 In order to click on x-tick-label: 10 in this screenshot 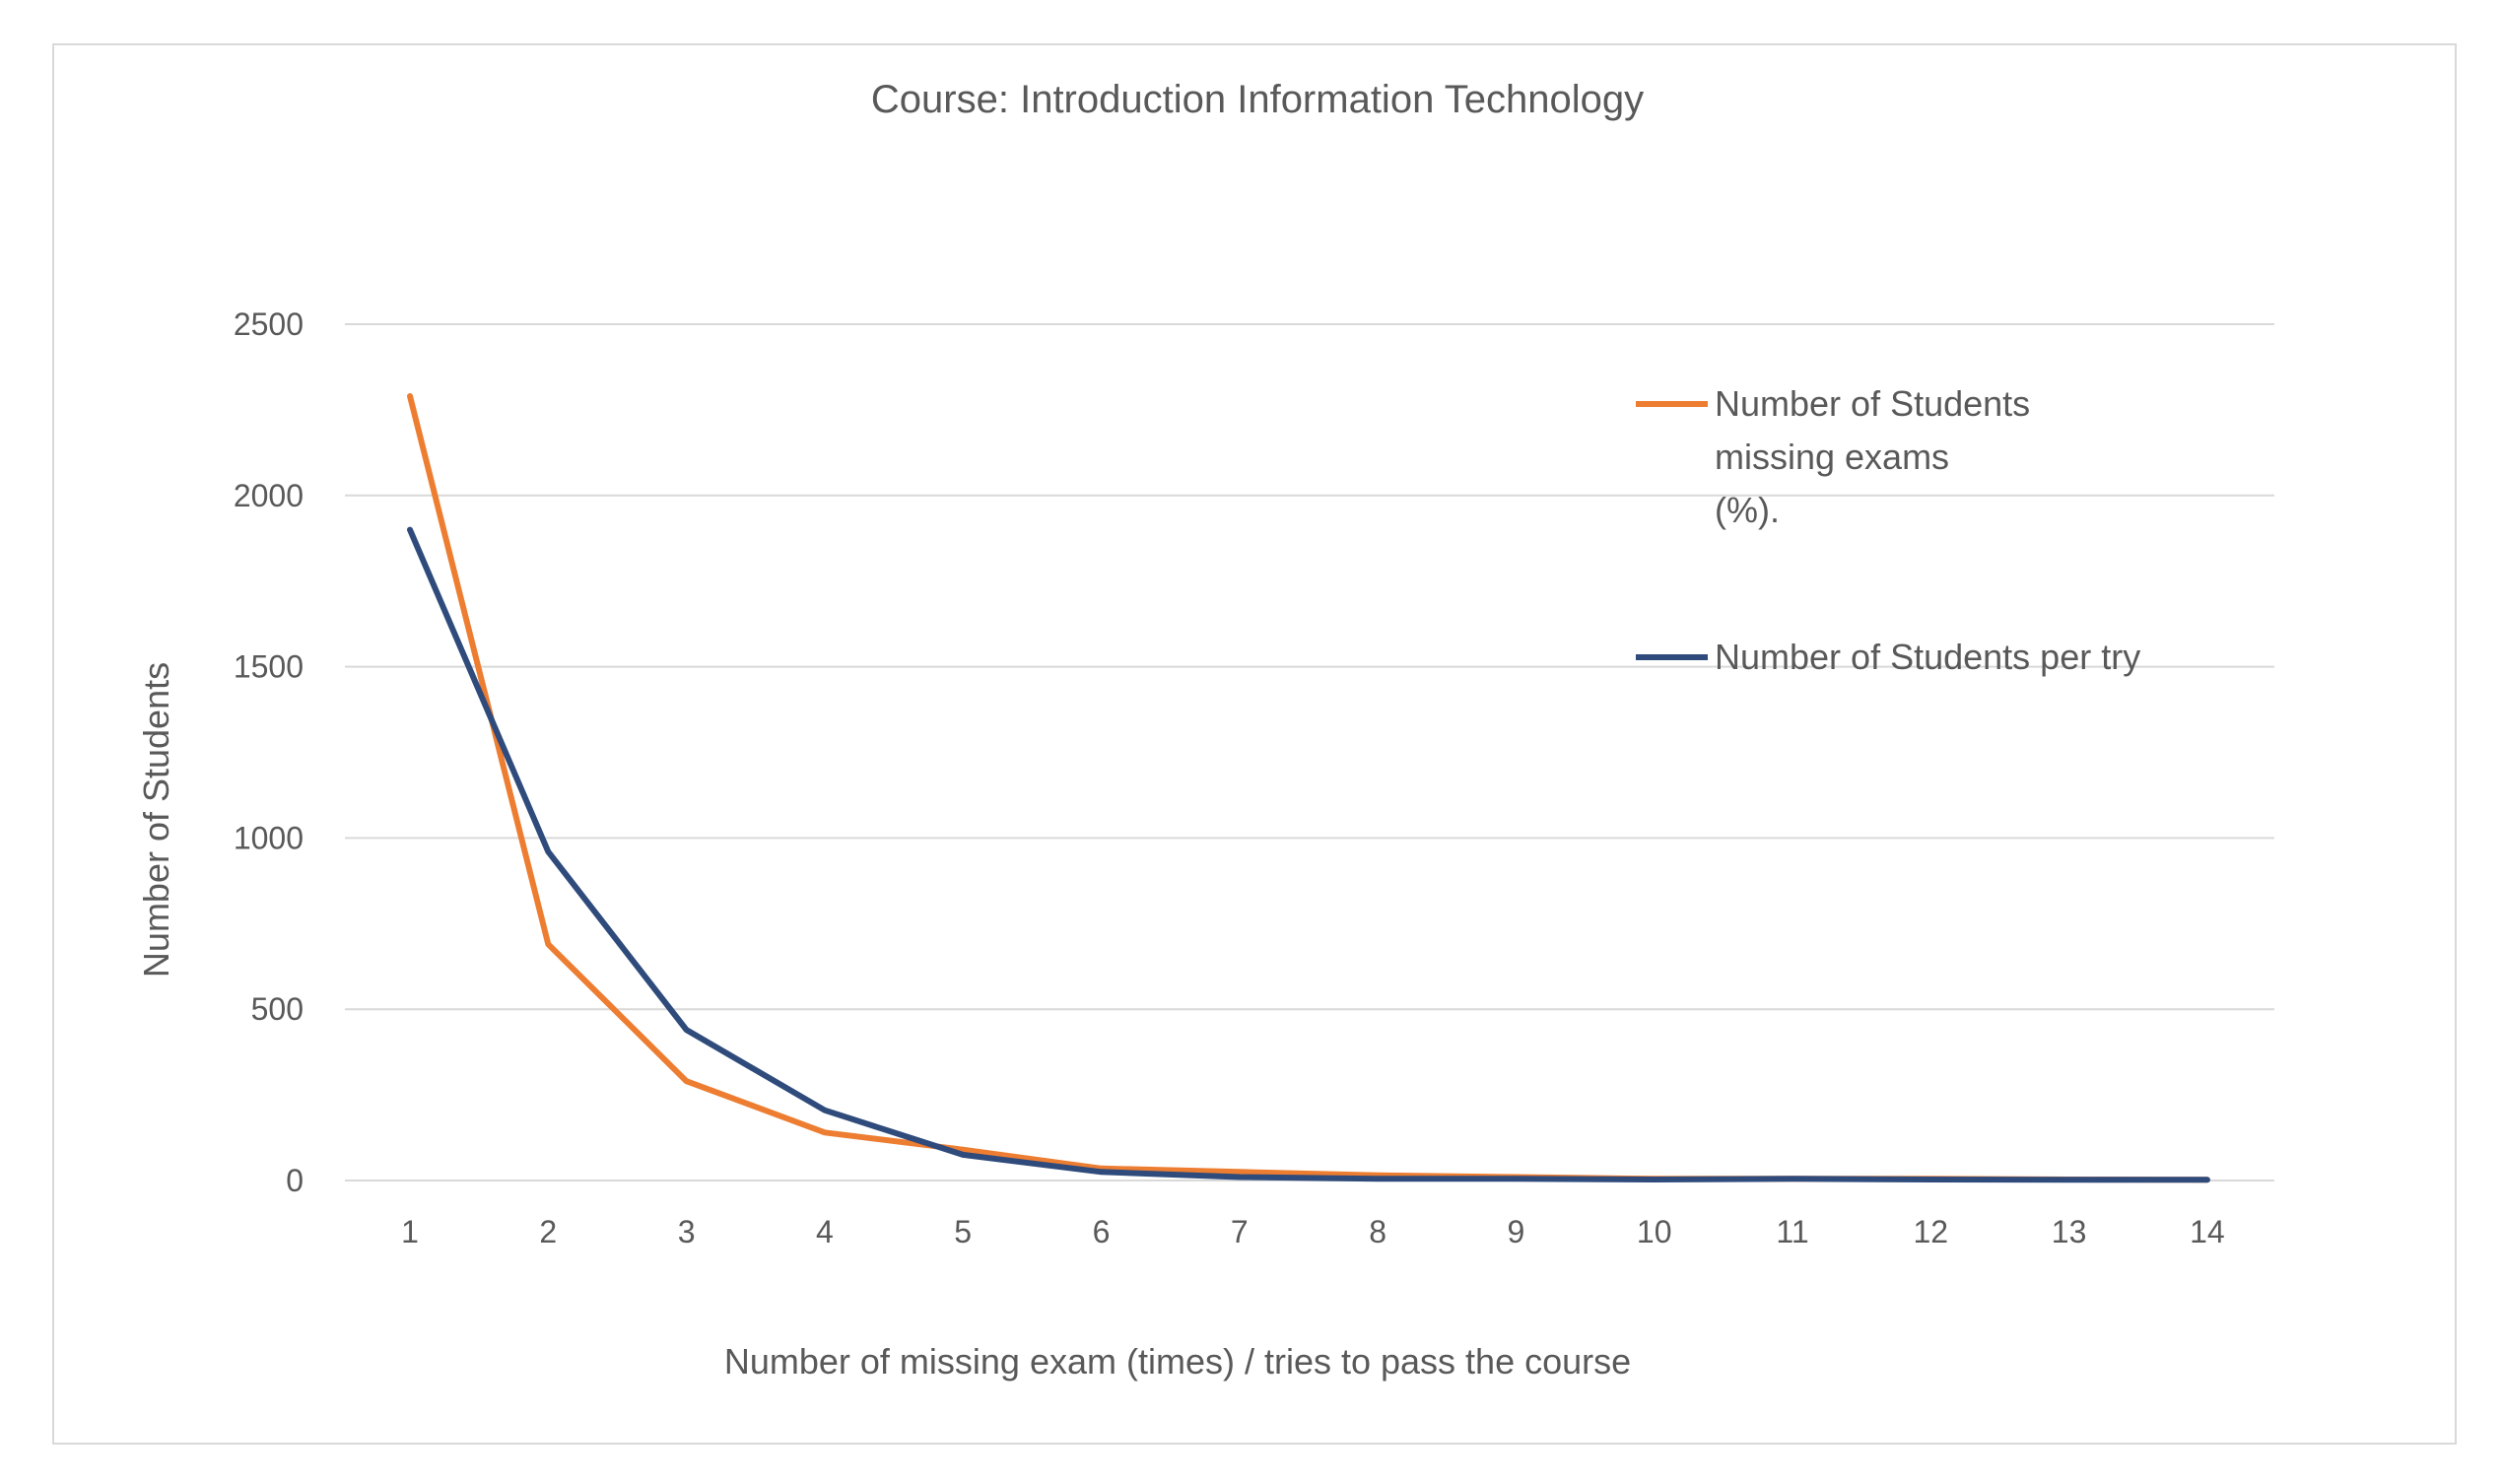, I will do `click(1654, 1231)`.